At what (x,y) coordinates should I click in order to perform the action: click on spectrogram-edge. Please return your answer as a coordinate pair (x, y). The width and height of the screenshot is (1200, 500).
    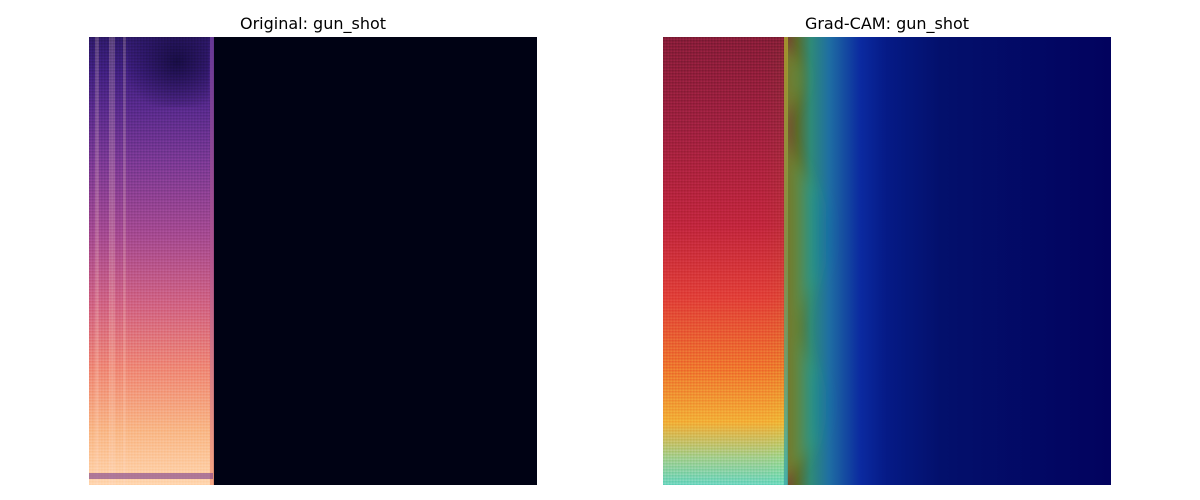
    Looking at the image, I should click on (212, 261).